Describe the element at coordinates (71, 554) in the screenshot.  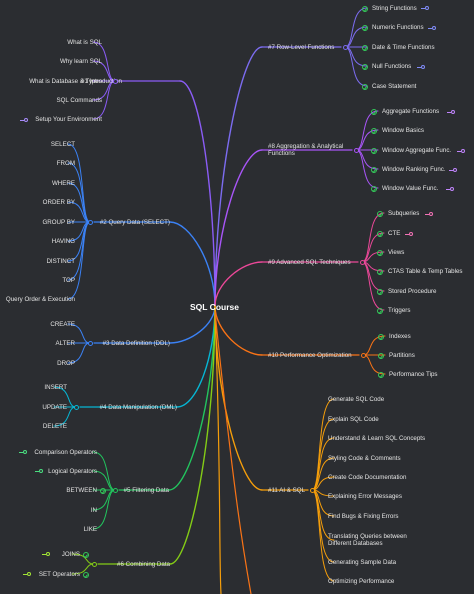
I see `leaf-joins: JOINS` at that location.